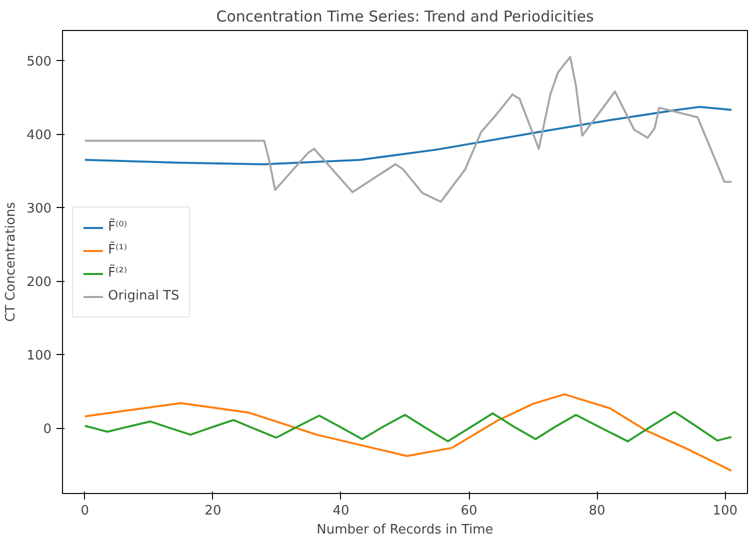 Image resolution: width=752 pixels, height=540 pixels. Describe the element at coordinates (725, 511) in the screenshot. I see `x-tick-label: 100` at that location.